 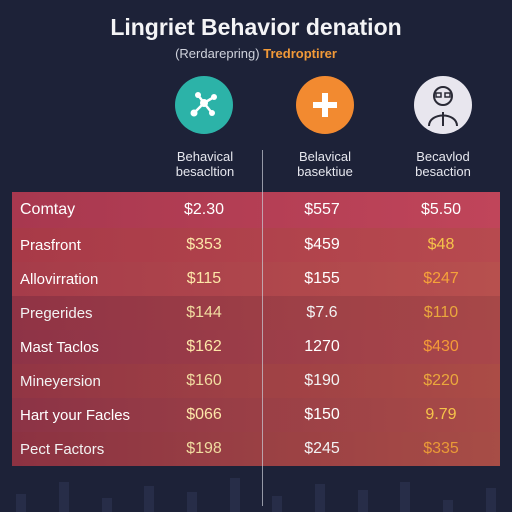 I want to click on column-header-3-line1: Becavlod, so click(x=443, y=156).